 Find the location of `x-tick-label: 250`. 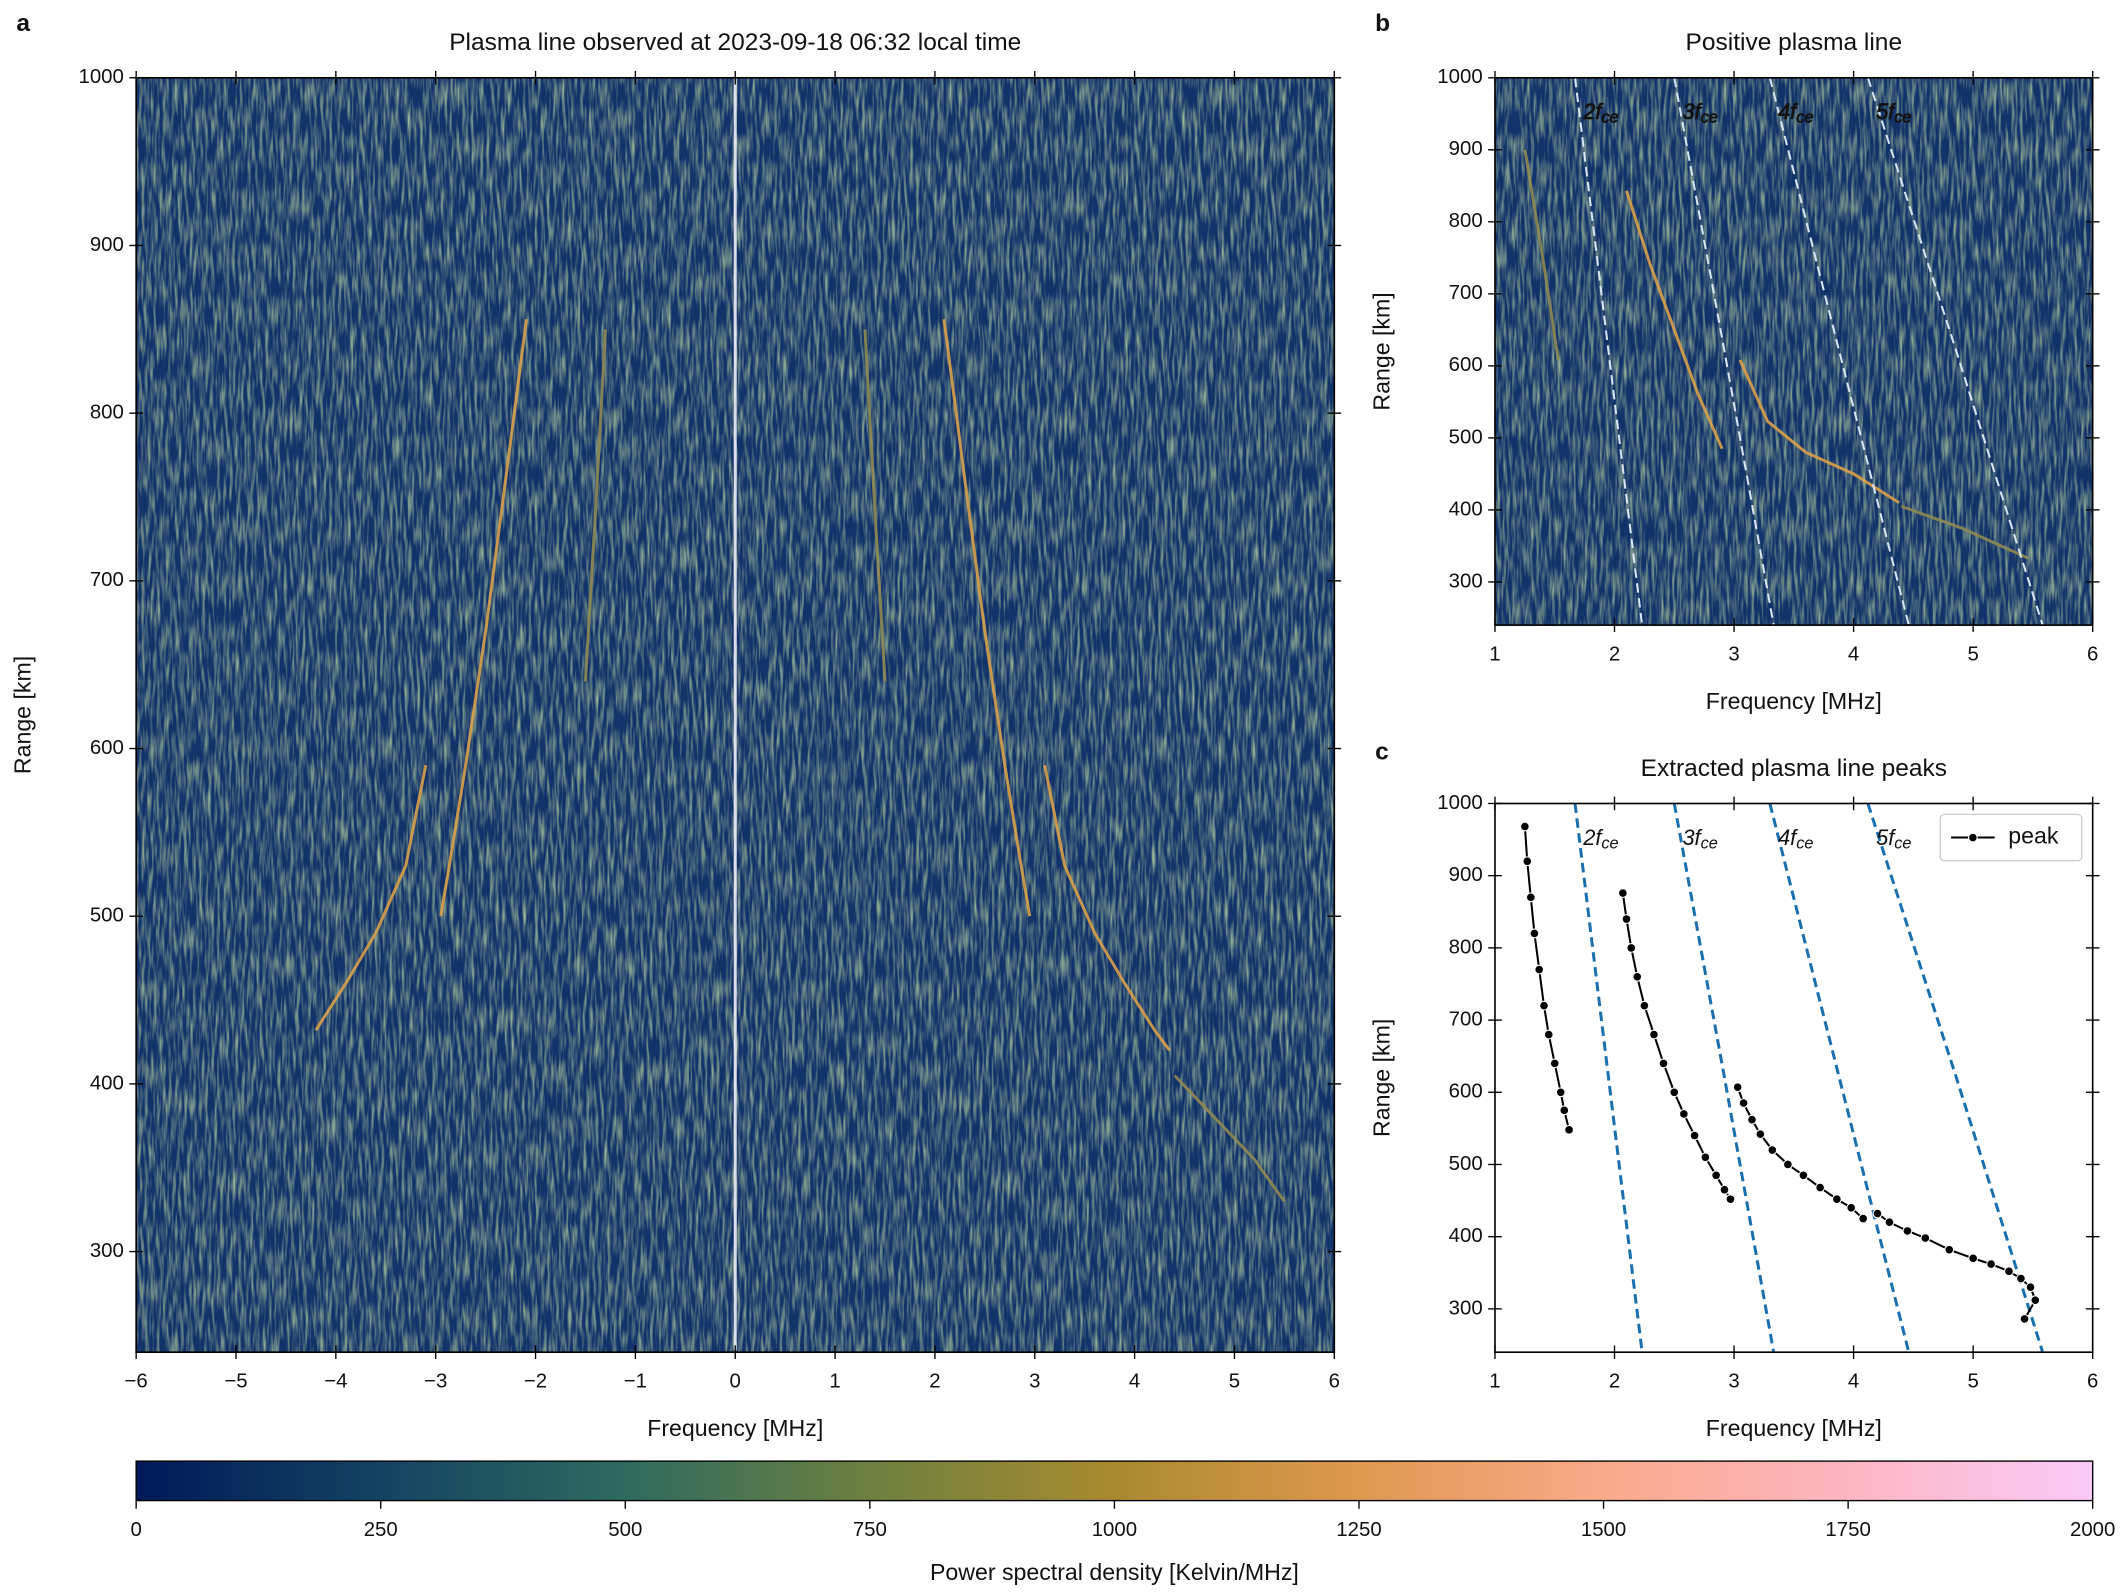

x-tick-label: 250 is located at coordinates (381, 1530).